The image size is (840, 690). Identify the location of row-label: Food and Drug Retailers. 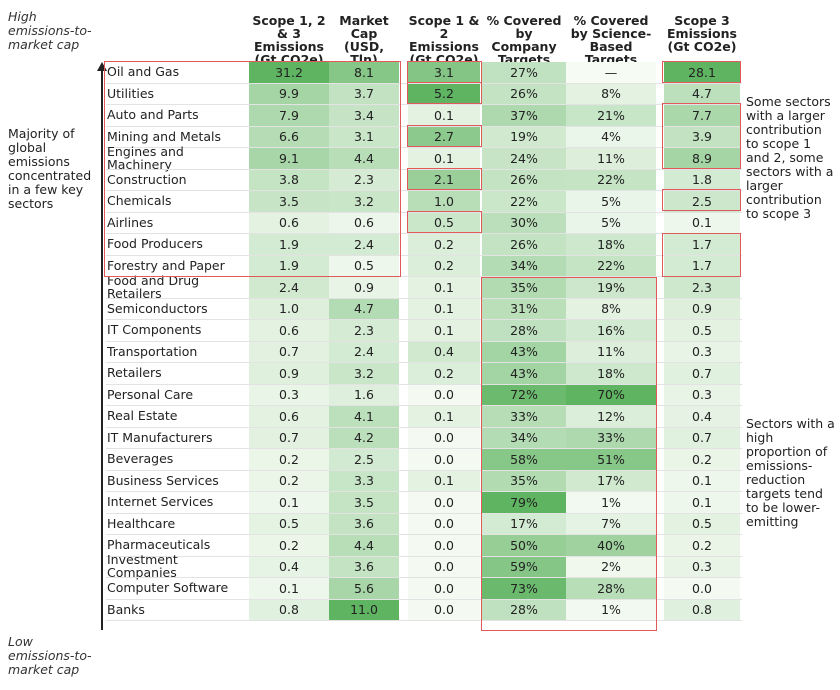
(153, 286).